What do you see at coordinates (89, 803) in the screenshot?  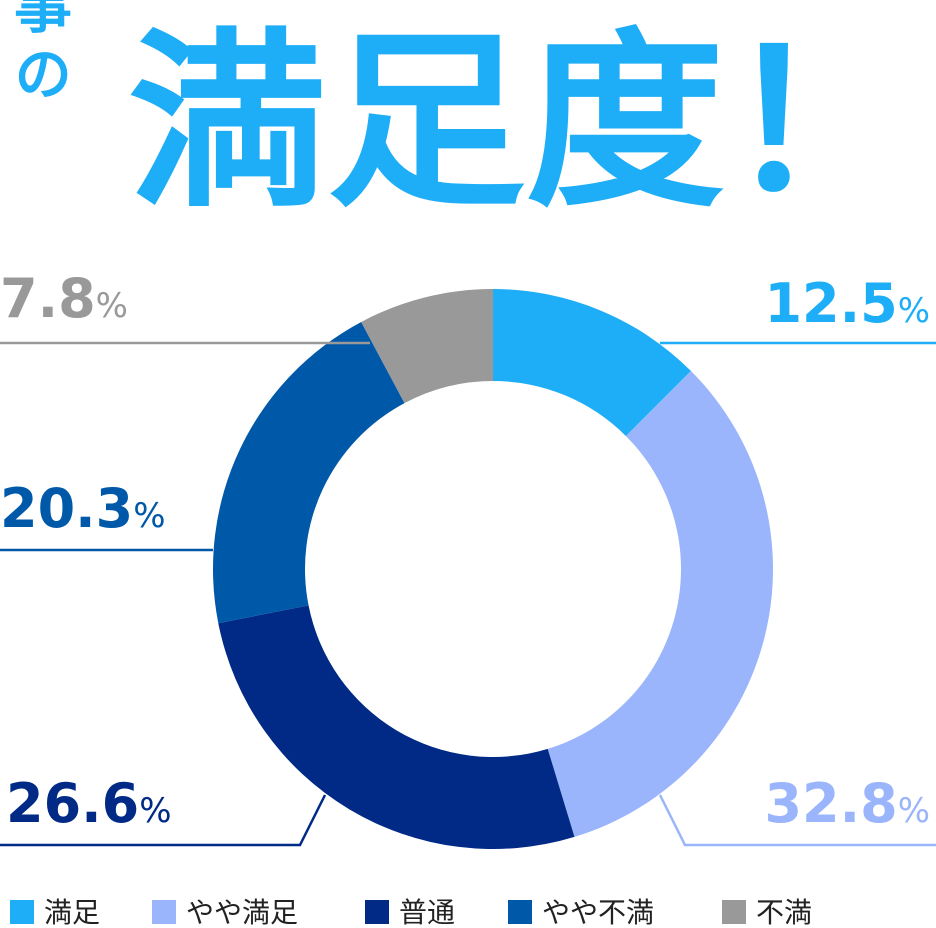 I see `value-label: 26.6%` at bounding box center [89, 803].